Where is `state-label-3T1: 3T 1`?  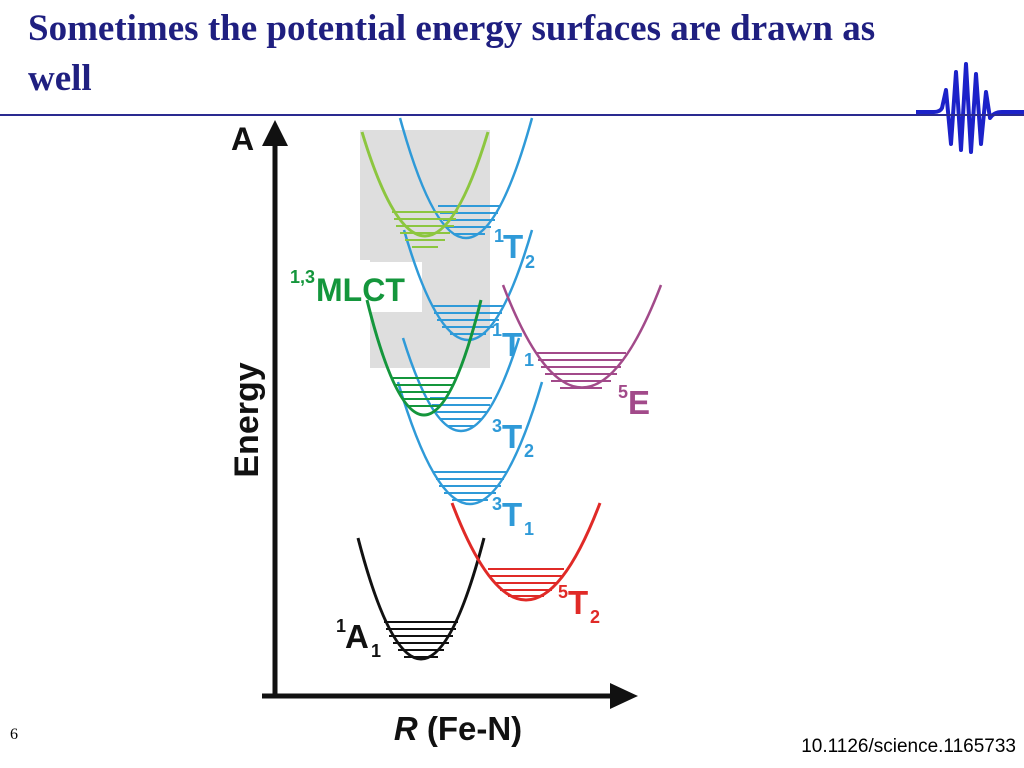 state-label-3T1: 3T 1 is located at coordinates (513, 516).